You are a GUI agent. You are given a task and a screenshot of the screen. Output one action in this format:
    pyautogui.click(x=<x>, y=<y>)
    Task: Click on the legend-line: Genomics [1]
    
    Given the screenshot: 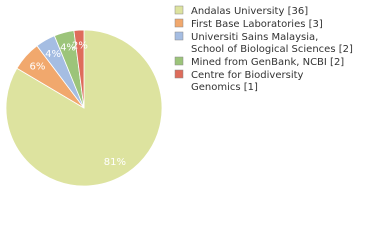 What is the action you would take?
    pyautogui.click(x=224, y=87)
    